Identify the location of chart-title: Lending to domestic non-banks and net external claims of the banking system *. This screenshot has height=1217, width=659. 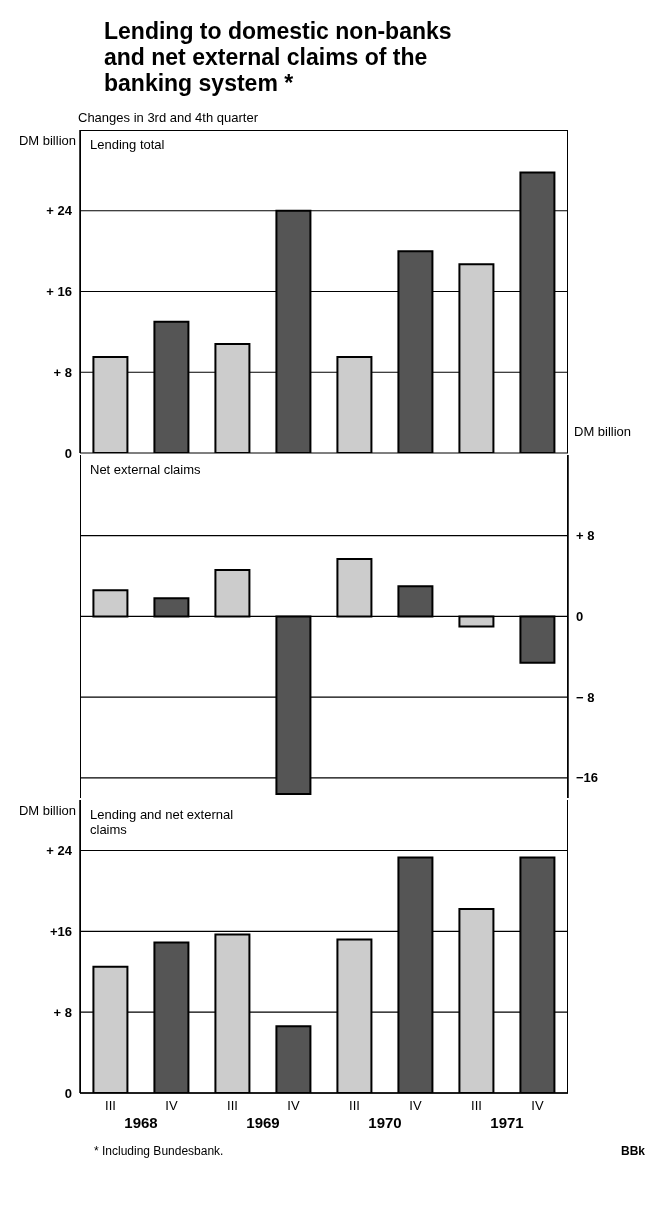
(278, 56).